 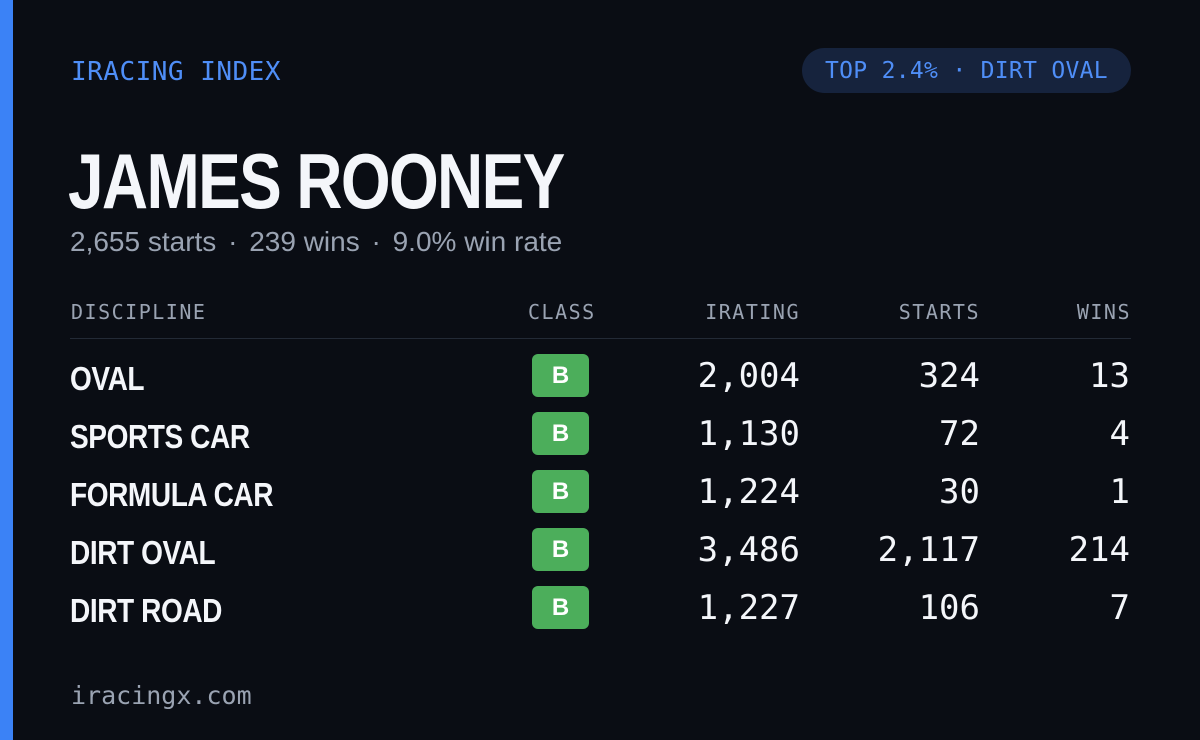 I want to click on summary-wins: 239 wins, so click(x=304, y=241).